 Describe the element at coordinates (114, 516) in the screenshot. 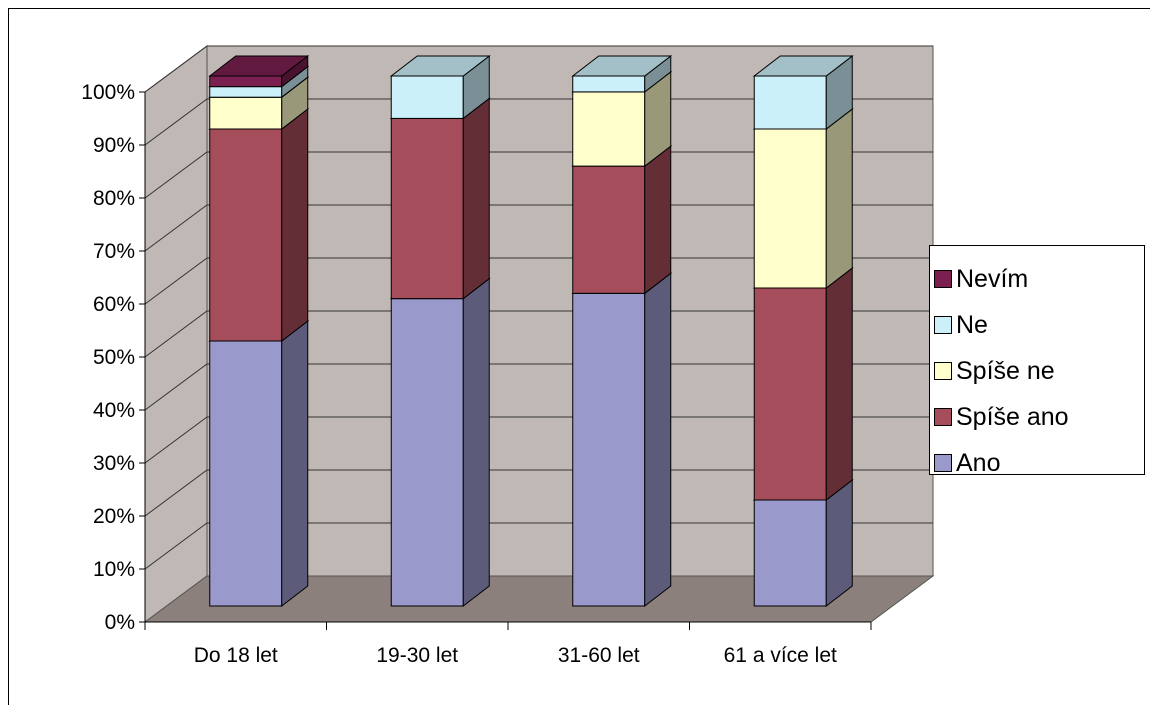

I see `y-tick-label: 20%` at that location.